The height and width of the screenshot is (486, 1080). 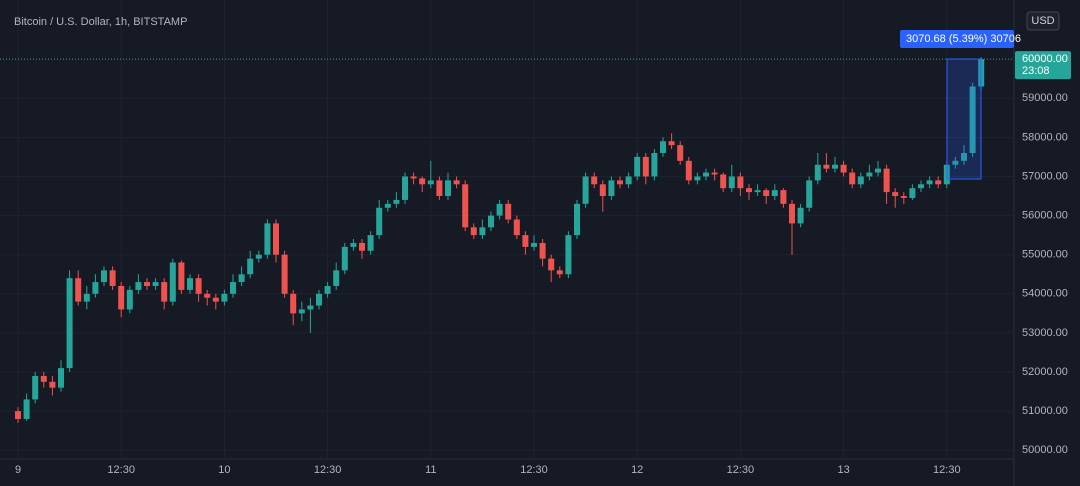 What do you see at coordinates (1045, 372) in the screenshot?
I see `y-tick-label: 52000.00` at bounding box center [1045, 372].